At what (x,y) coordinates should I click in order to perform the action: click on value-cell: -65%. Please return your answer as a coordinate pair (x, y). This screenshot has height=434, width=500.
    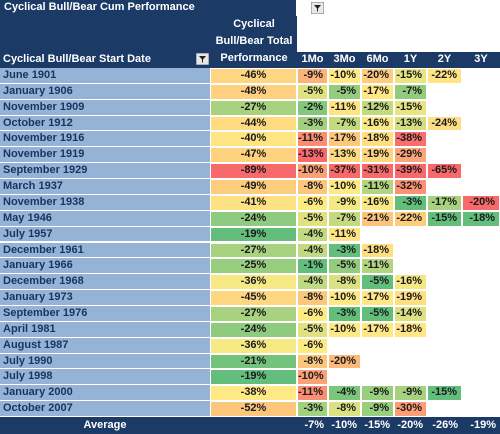
    Looking at the image, I should click on (444, 171).